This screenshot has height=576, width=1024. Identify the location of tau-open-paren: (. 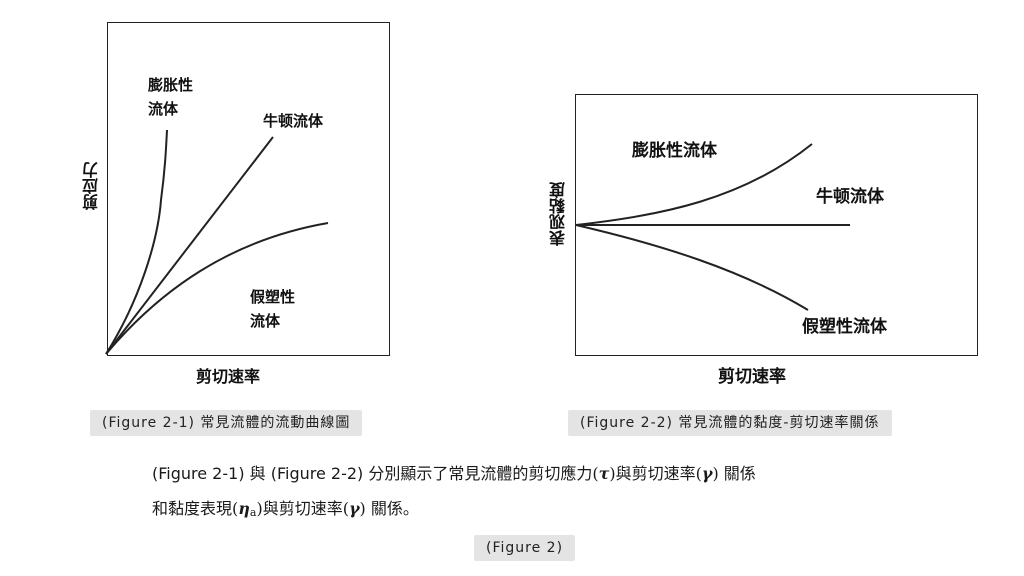
(595, 473).